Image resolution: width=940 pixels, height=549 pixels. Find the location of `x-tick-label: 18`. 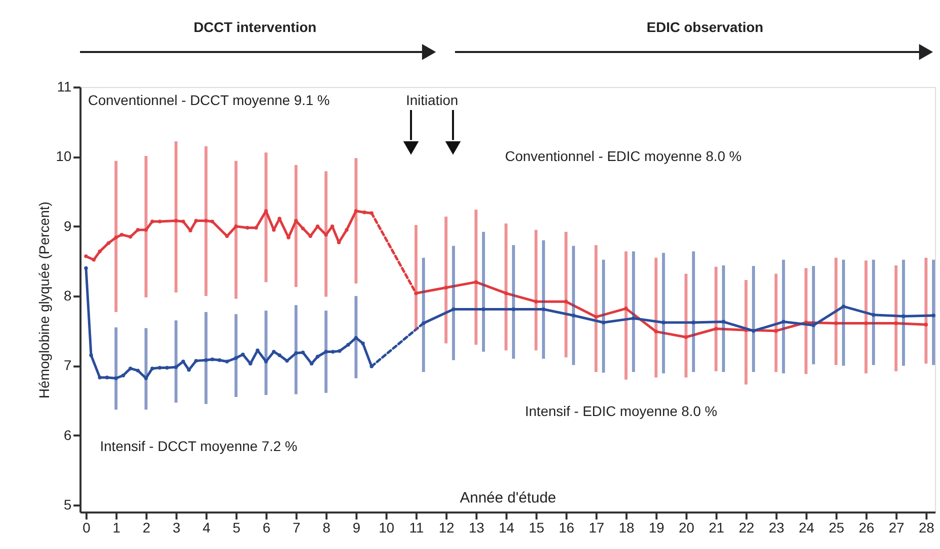

x-tick-label: 18 is located at coordinates (626, 528).